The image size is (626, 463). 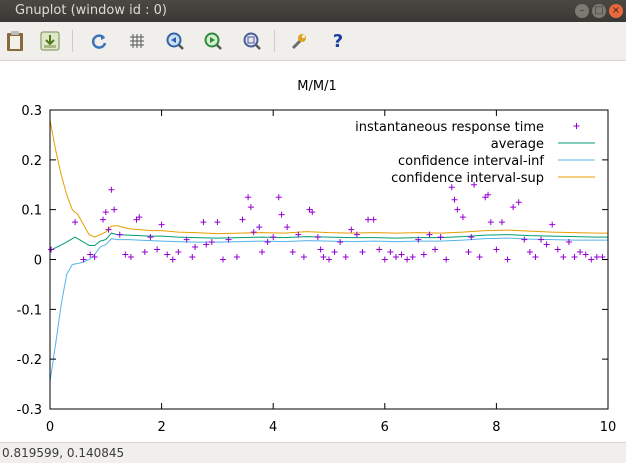 What do you see at coordinates (161, 427) in the screenshot?
I see `x-tick-label: 2` at bounding box center [161, 427].